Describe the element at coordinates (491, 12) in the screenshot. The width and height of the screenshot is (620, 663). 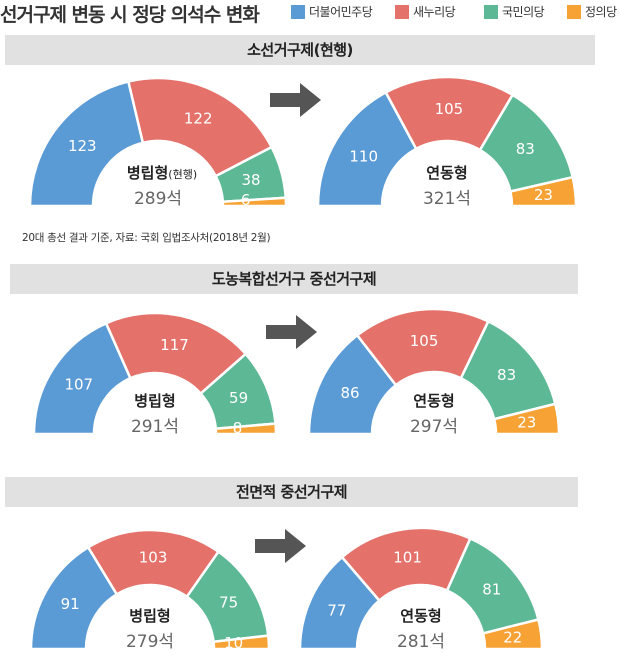
I see `legend-swatch-peoples` at that location.